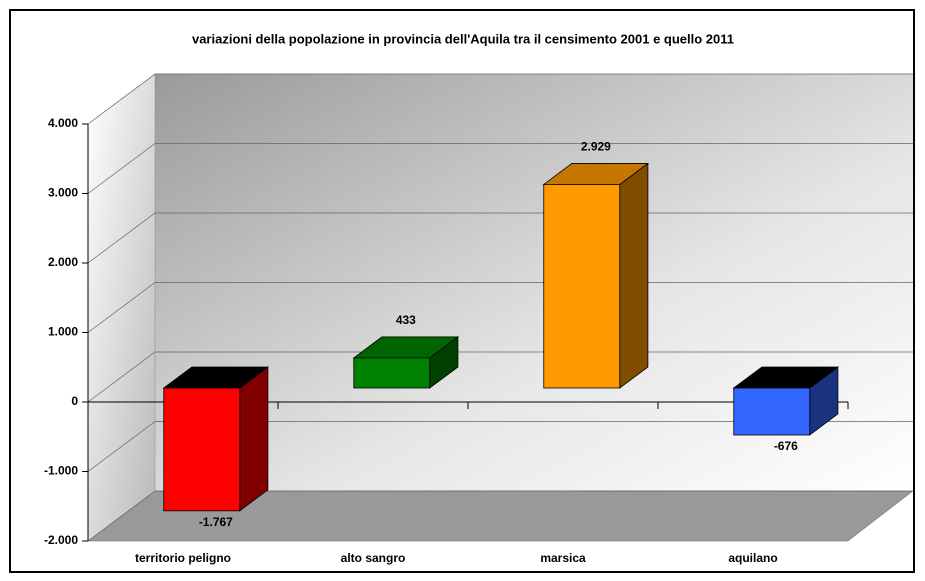  I want to click on x-tick-label: marsica, so click(563, 558).